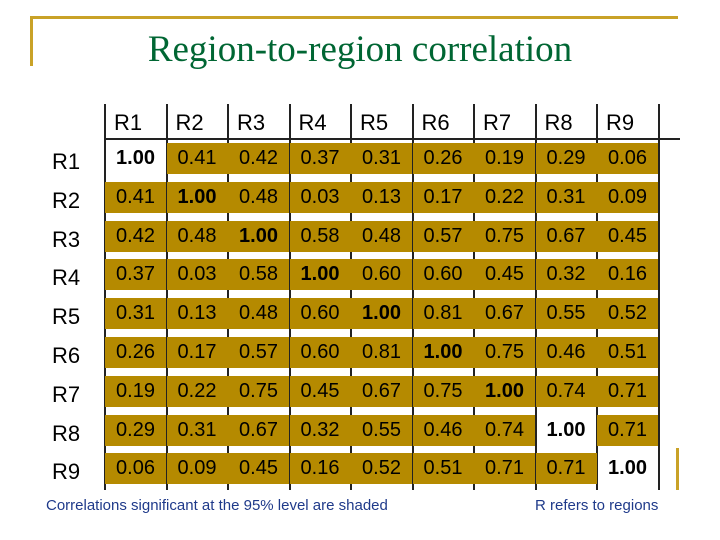 The width and height of the screenshot is (720, 540). I want to click on column-header: R1, so click(128, 122).